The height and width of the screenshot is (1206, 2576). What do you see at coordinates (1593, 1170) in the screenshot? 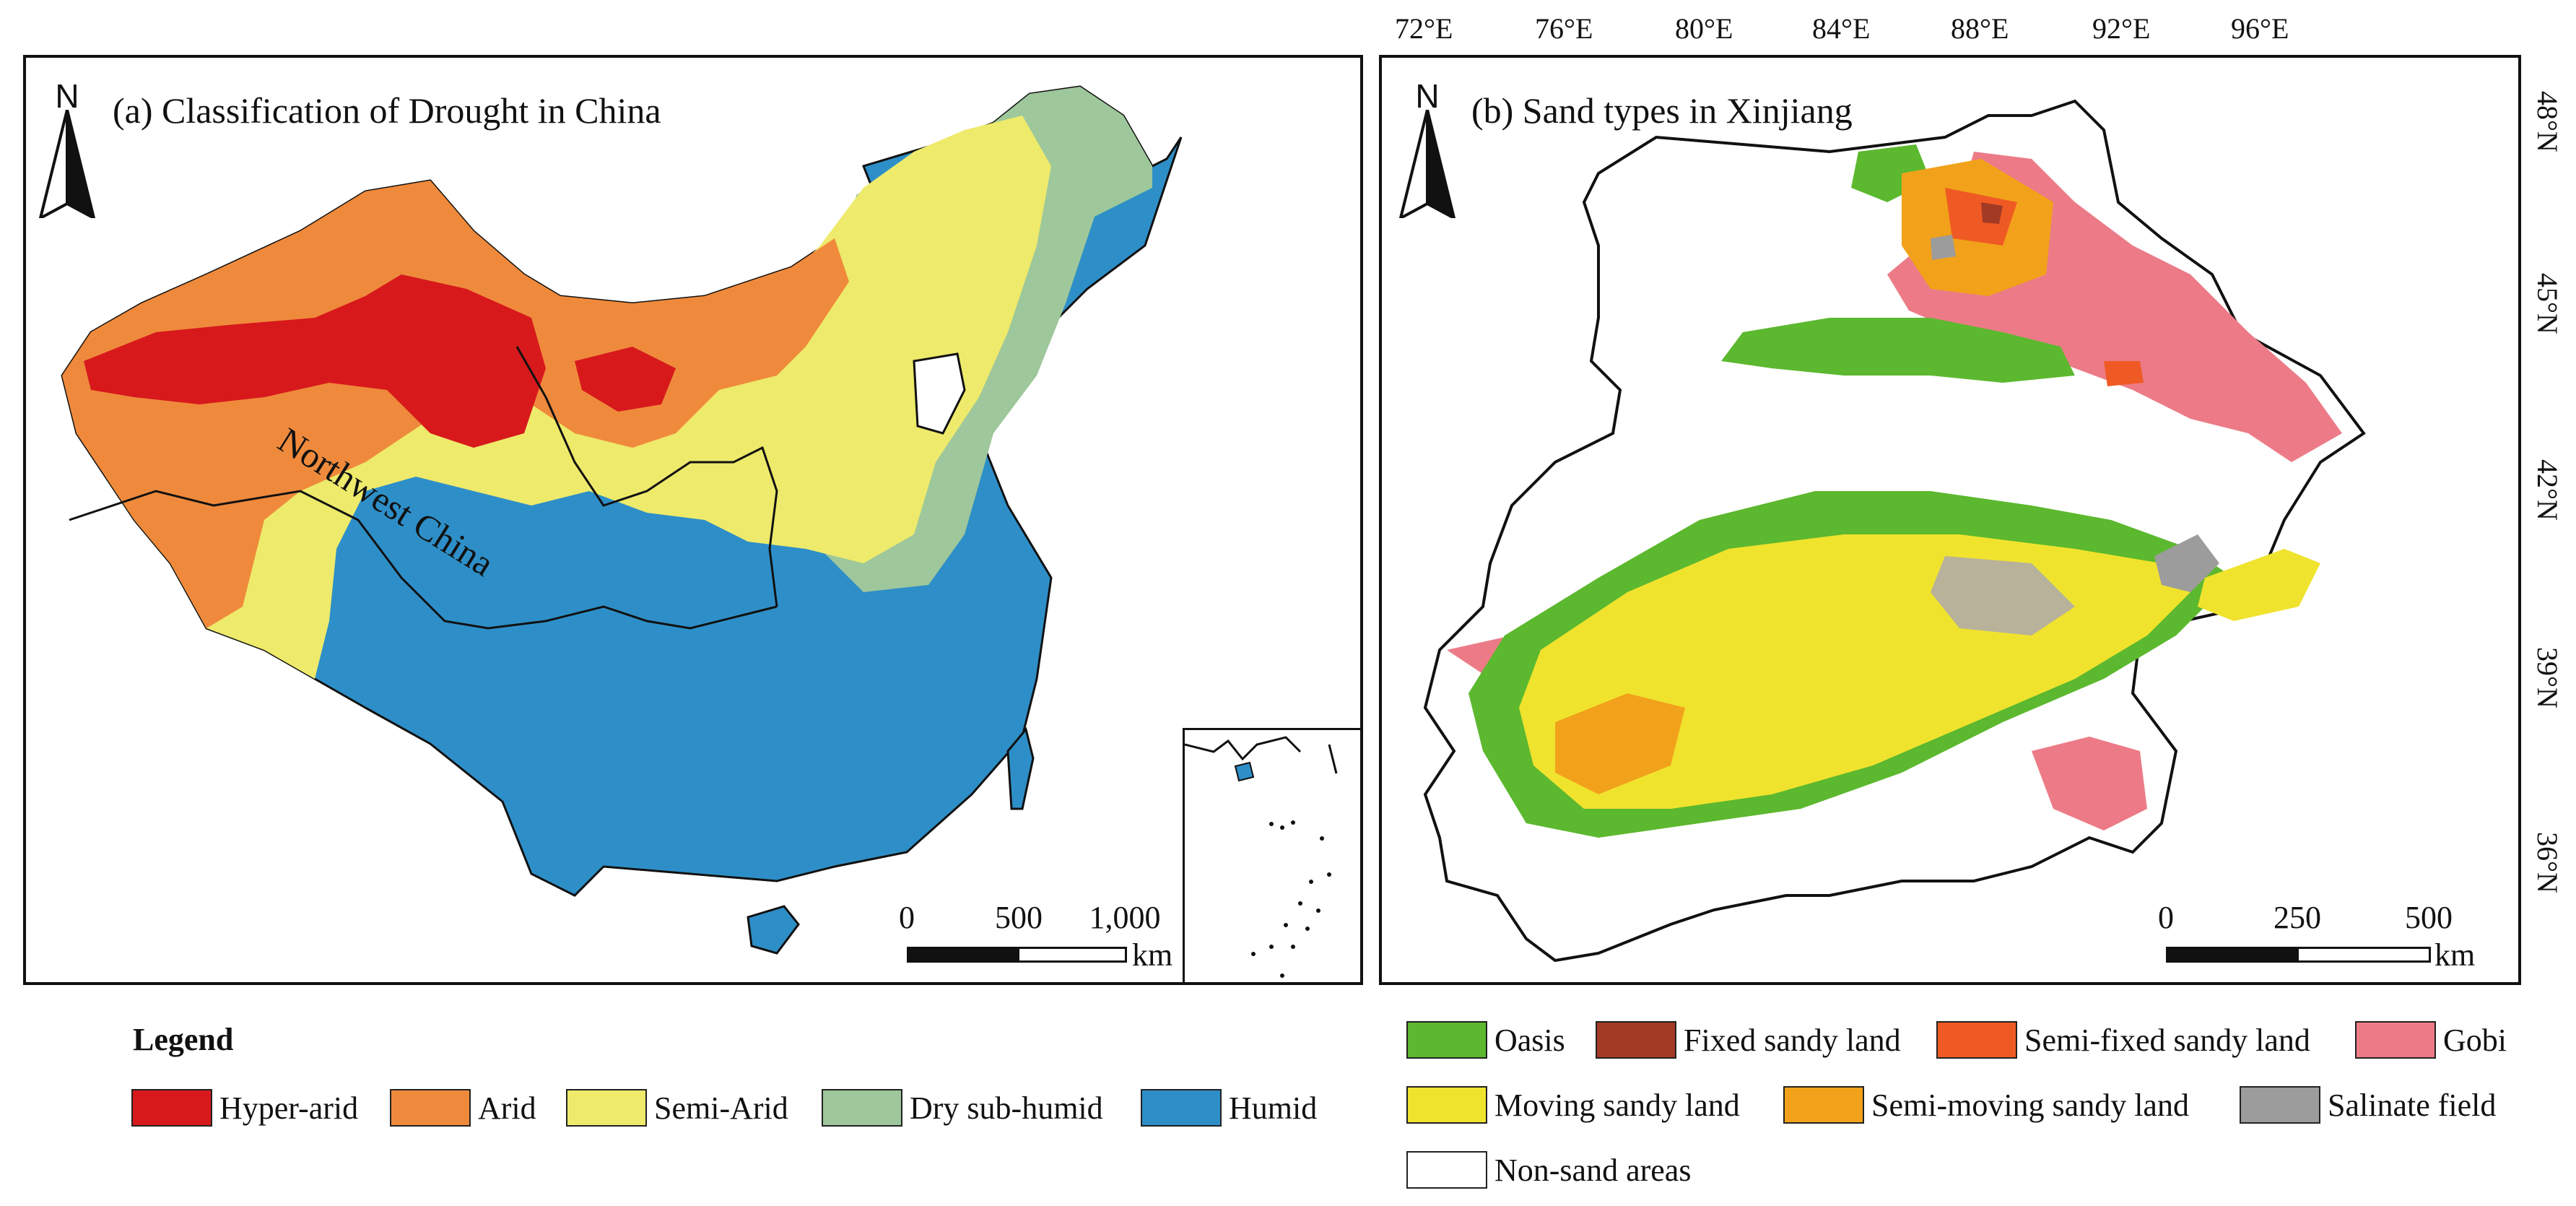
I see `legend-label: Non-sand areas` at bounding box center [1593, 1170].